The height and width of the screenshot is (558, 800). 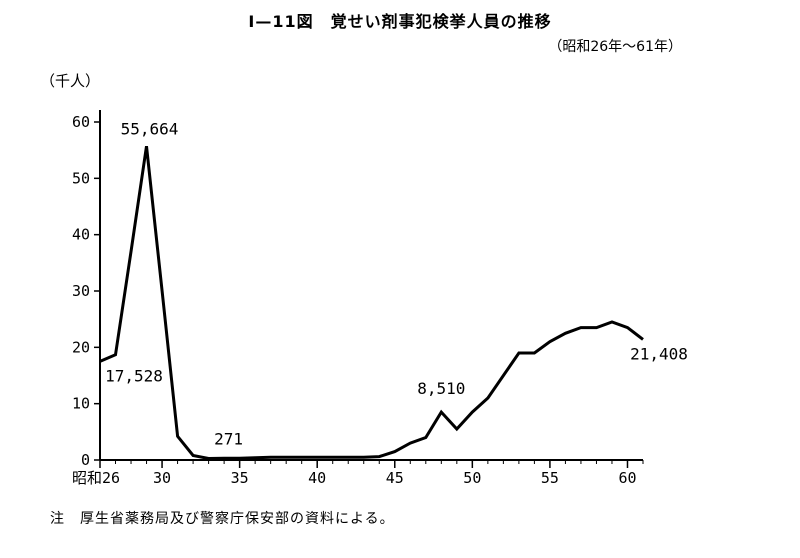 What do you see at coordinates (81, 122) in the screenshot?
I see `y-tick-label: 60` at bounding box center [81, 122].